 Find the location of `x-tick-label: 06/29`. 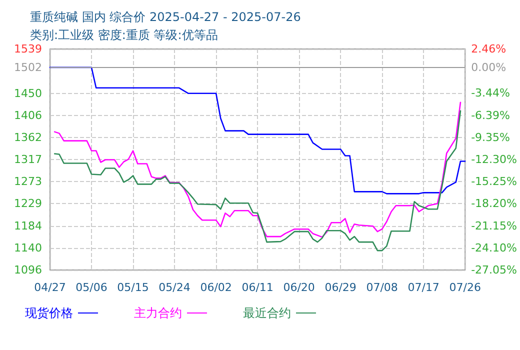

x-tick-label: 06/29 is located at coordinates (340, 287).